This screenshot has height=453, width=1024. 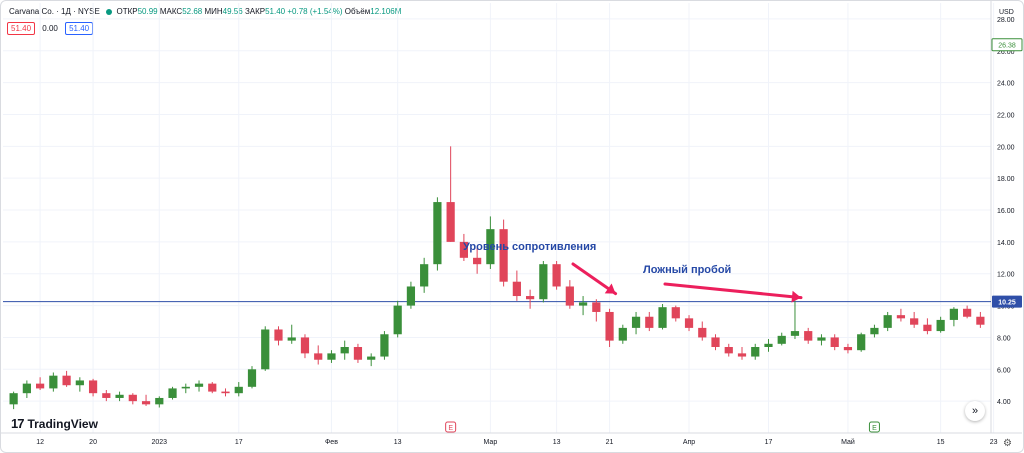 I want to click on price-tick-label: 18.00, so click(x=1006, y=179).